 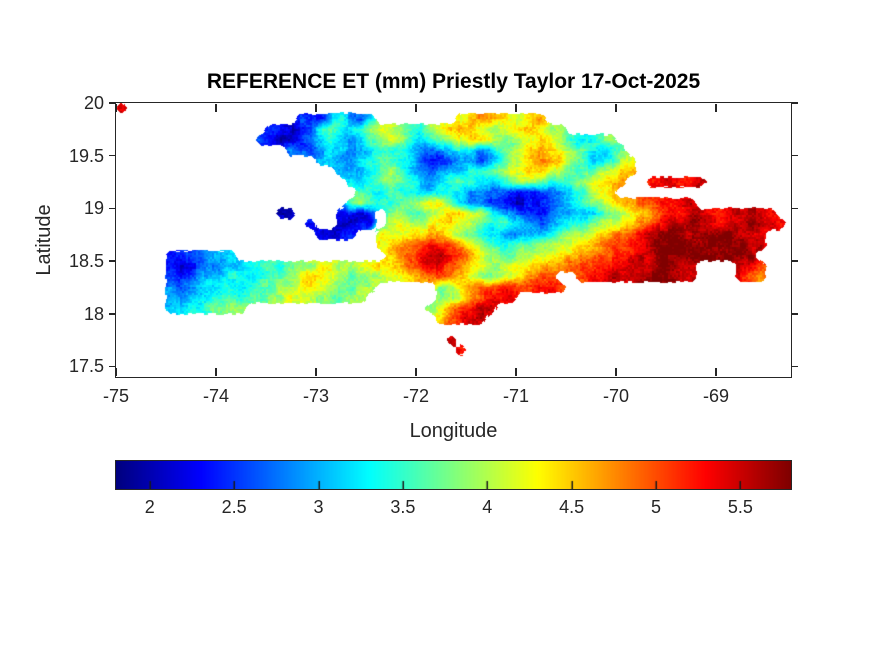 What do you see at coordinates (453, 431) in the screenshot?
I see `x-axis-label: Longitude` at bounding box center [453, 431].